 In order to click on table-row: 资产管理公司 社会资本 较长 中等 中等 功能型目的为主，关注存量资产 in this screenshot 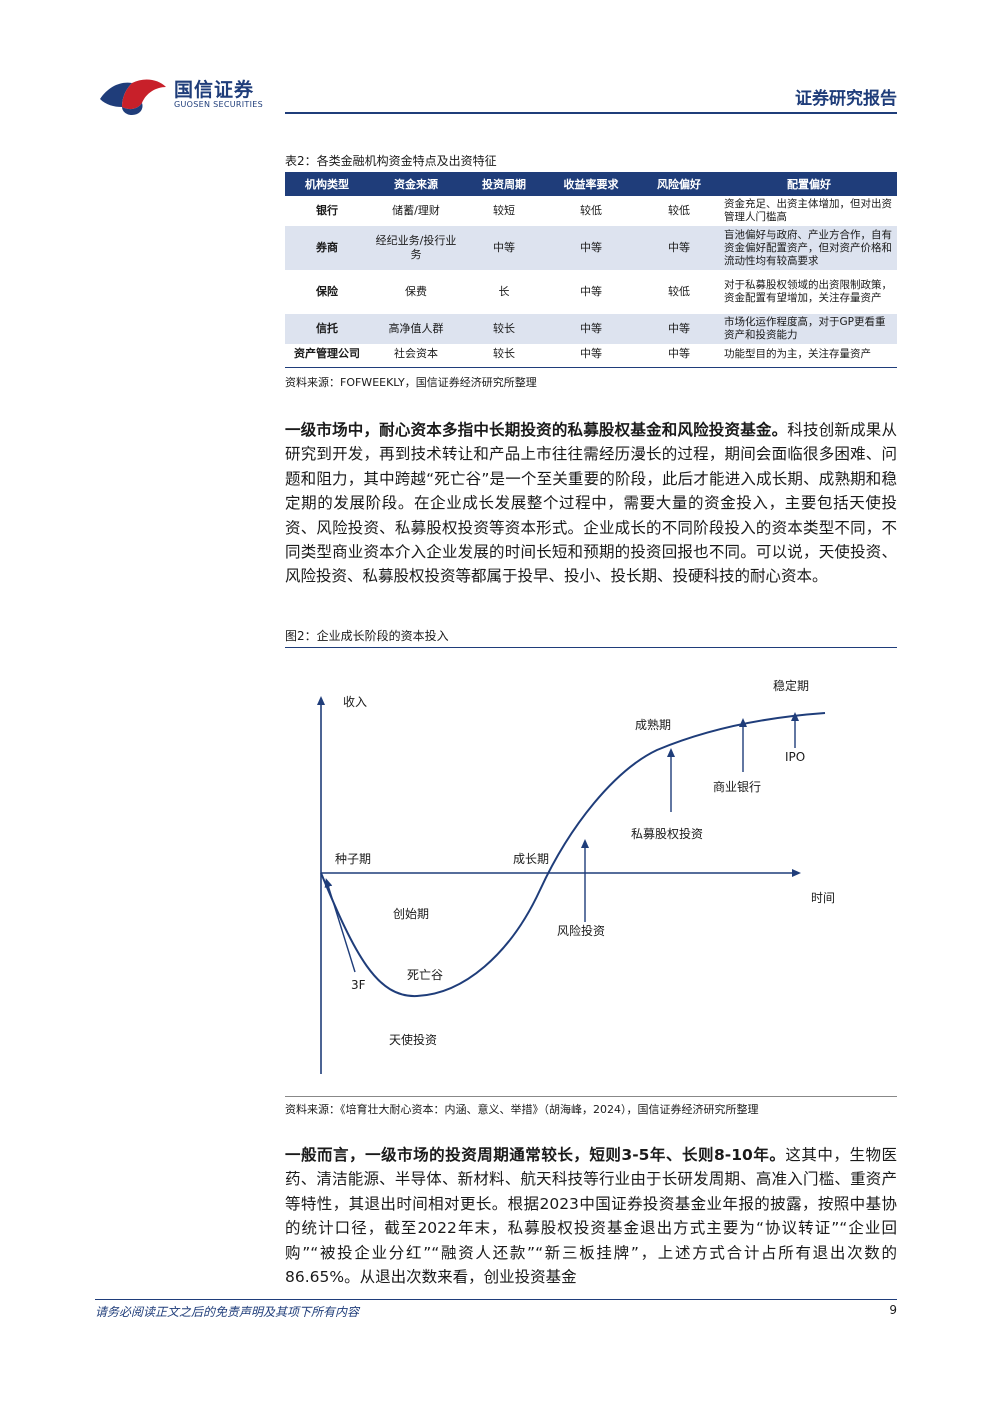, I will do `click(591, 354)`.